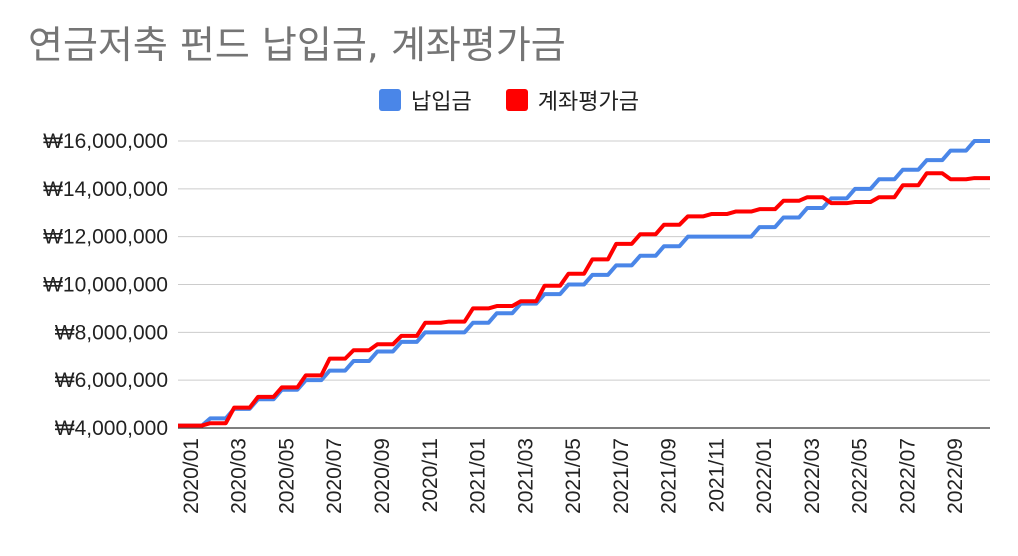 The image size is (1018, 556). Describe the element at coordinates (105, 141) in the screenshot. I see `y-tick-label: ₩16,000,000` at that location.